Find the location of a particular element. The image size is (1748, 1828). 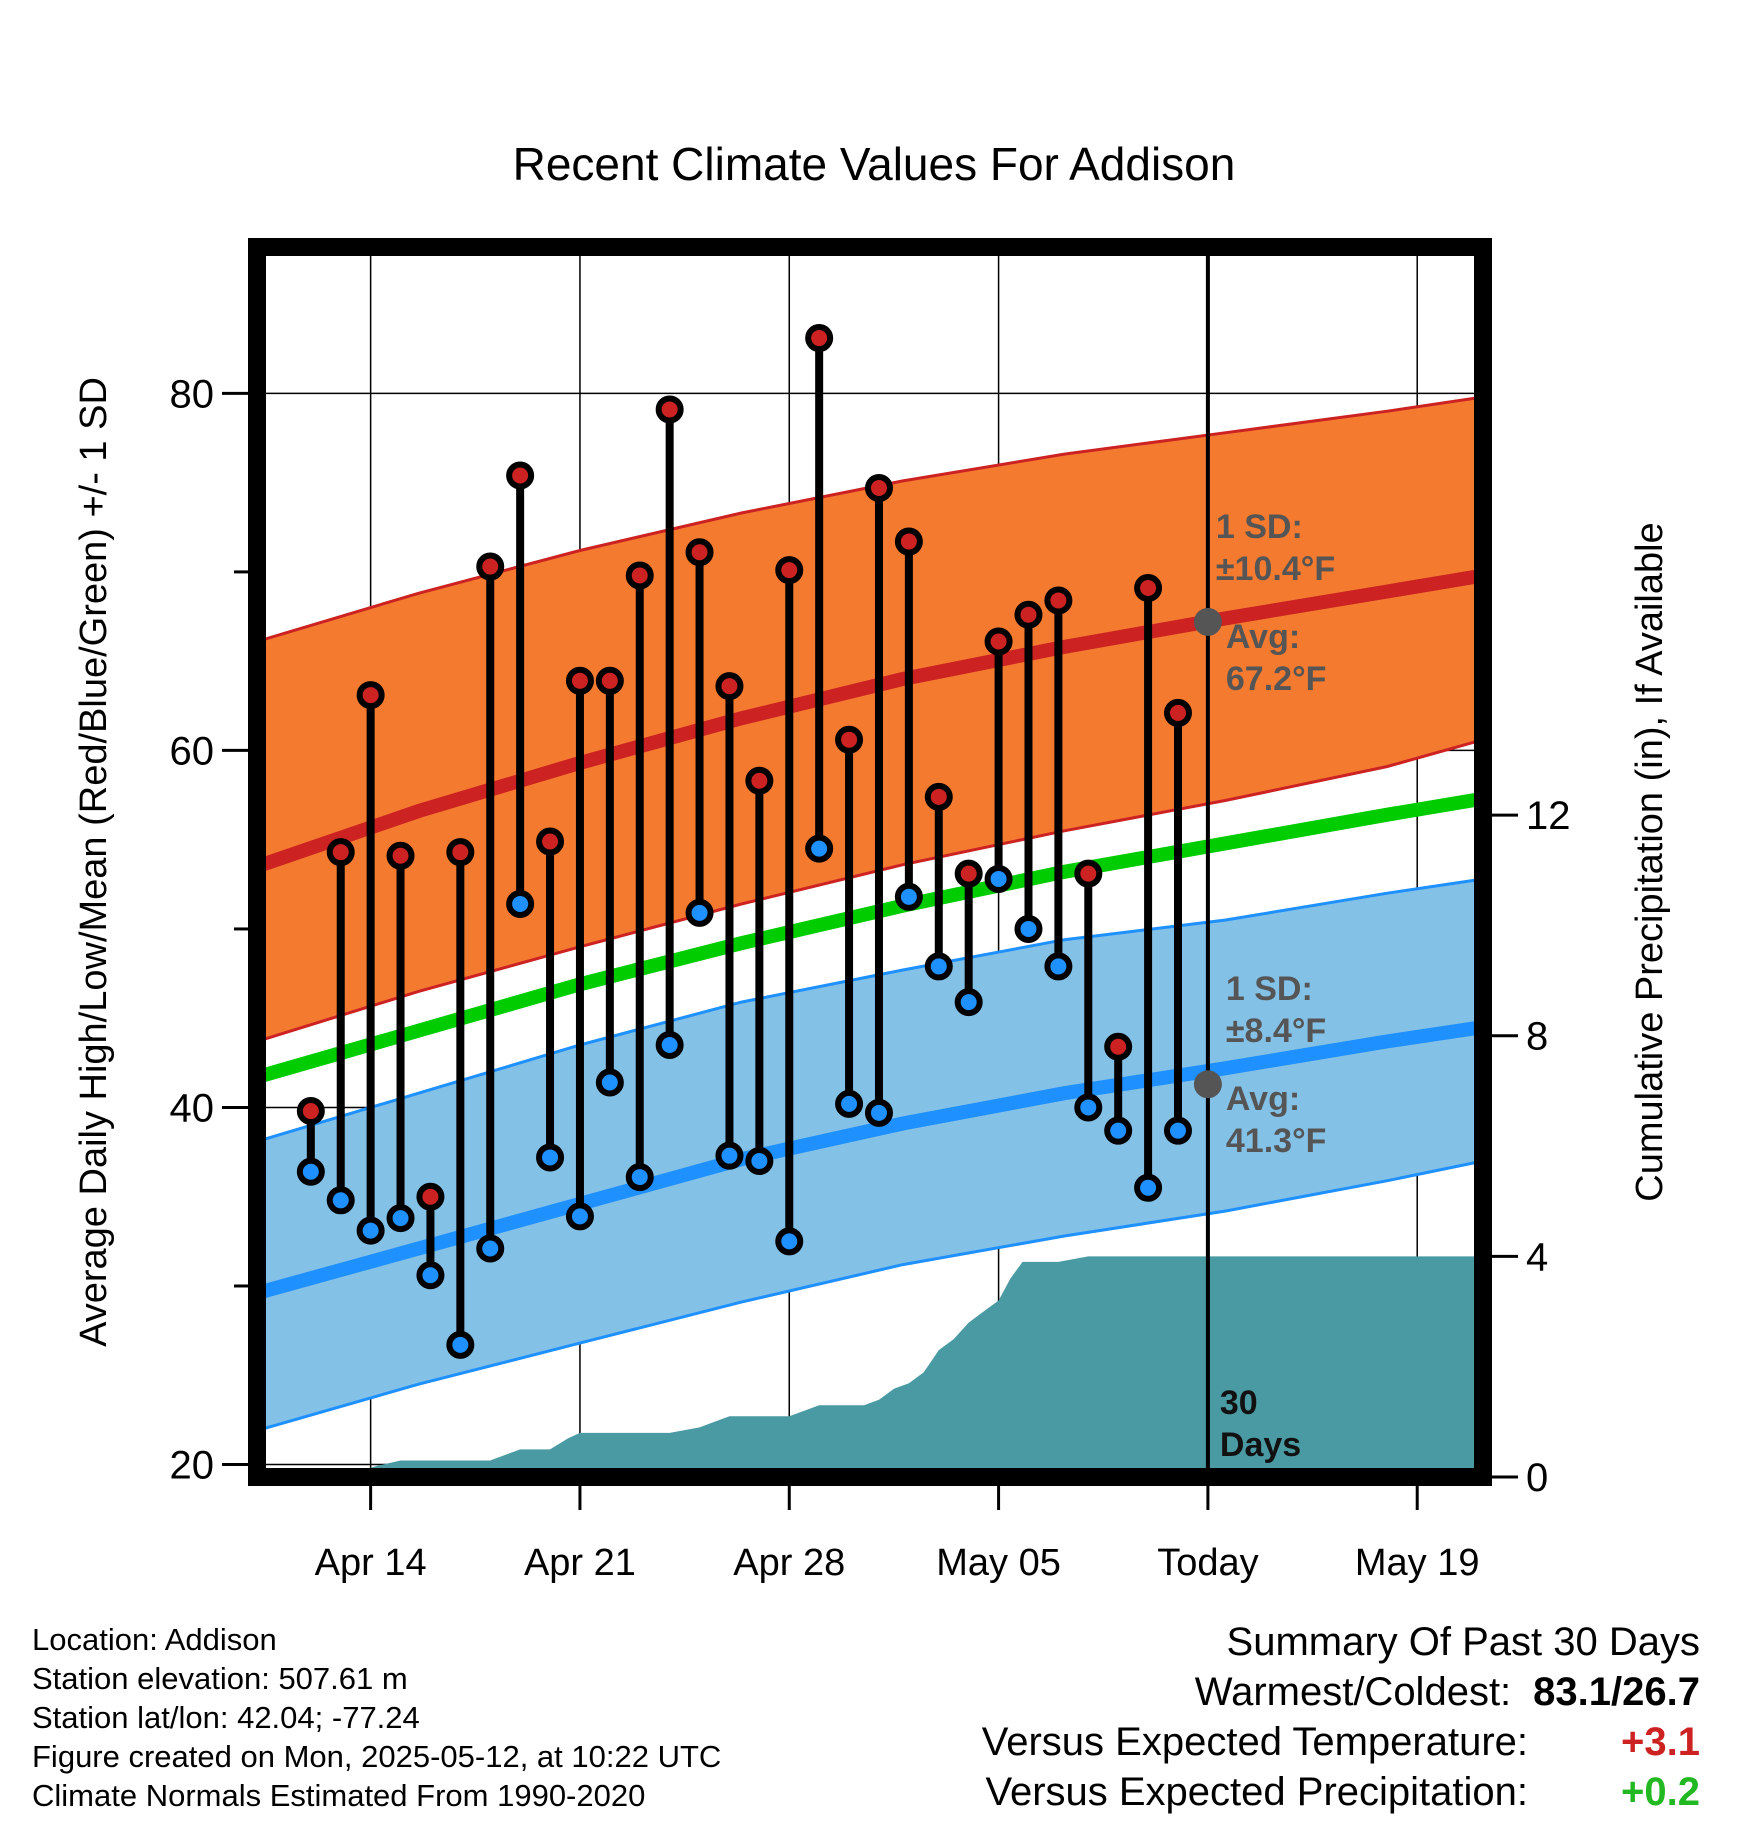

y-right-tick-label-2: 8 is located at coordinates (1537, 1037).